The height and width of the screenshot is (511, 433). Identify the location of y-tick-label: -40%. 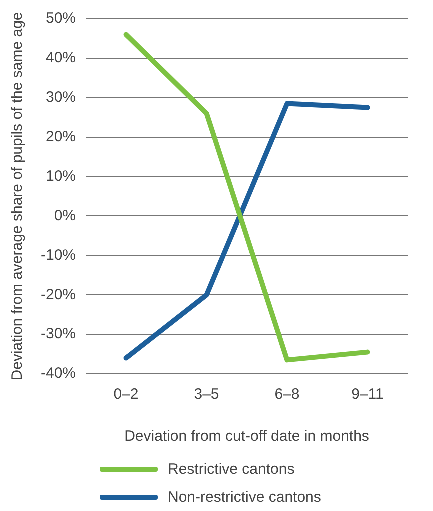
(58, 373).